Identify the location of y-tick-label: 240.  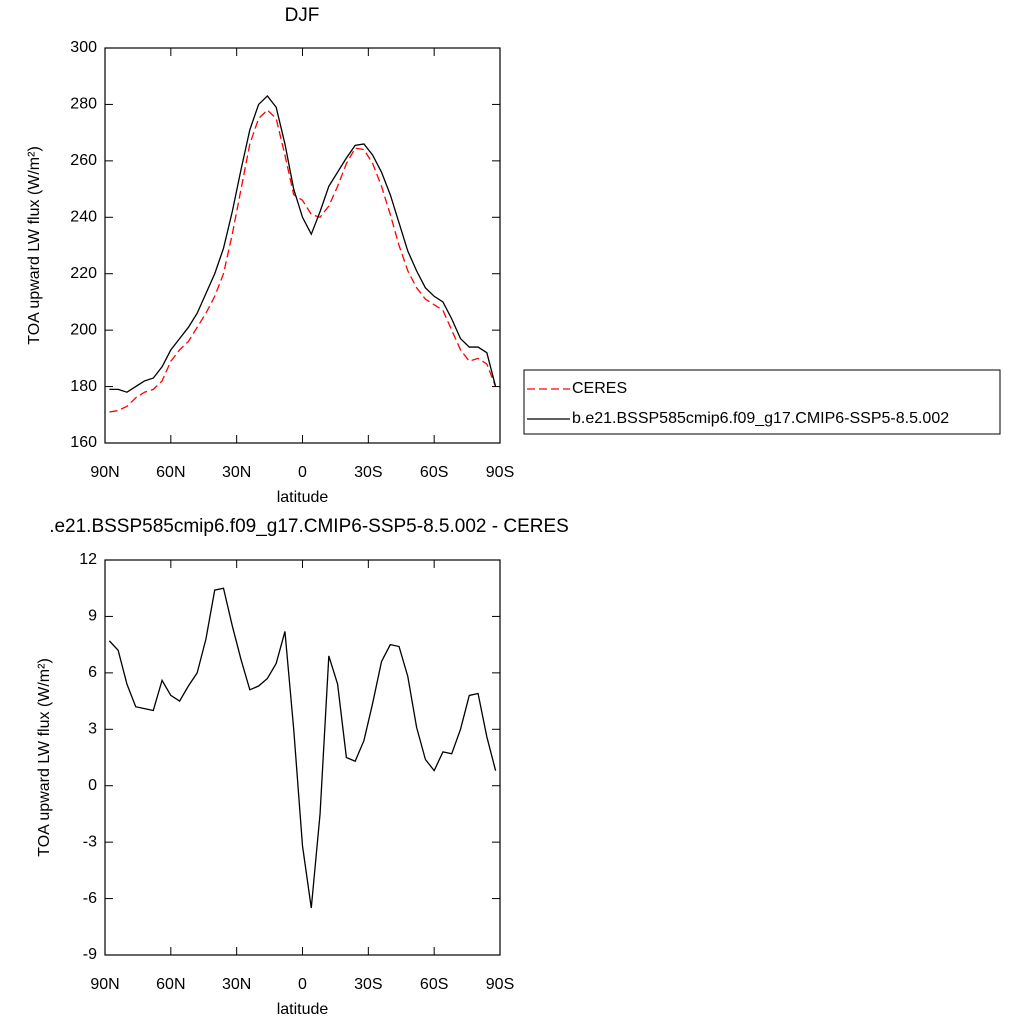
(83, 217).